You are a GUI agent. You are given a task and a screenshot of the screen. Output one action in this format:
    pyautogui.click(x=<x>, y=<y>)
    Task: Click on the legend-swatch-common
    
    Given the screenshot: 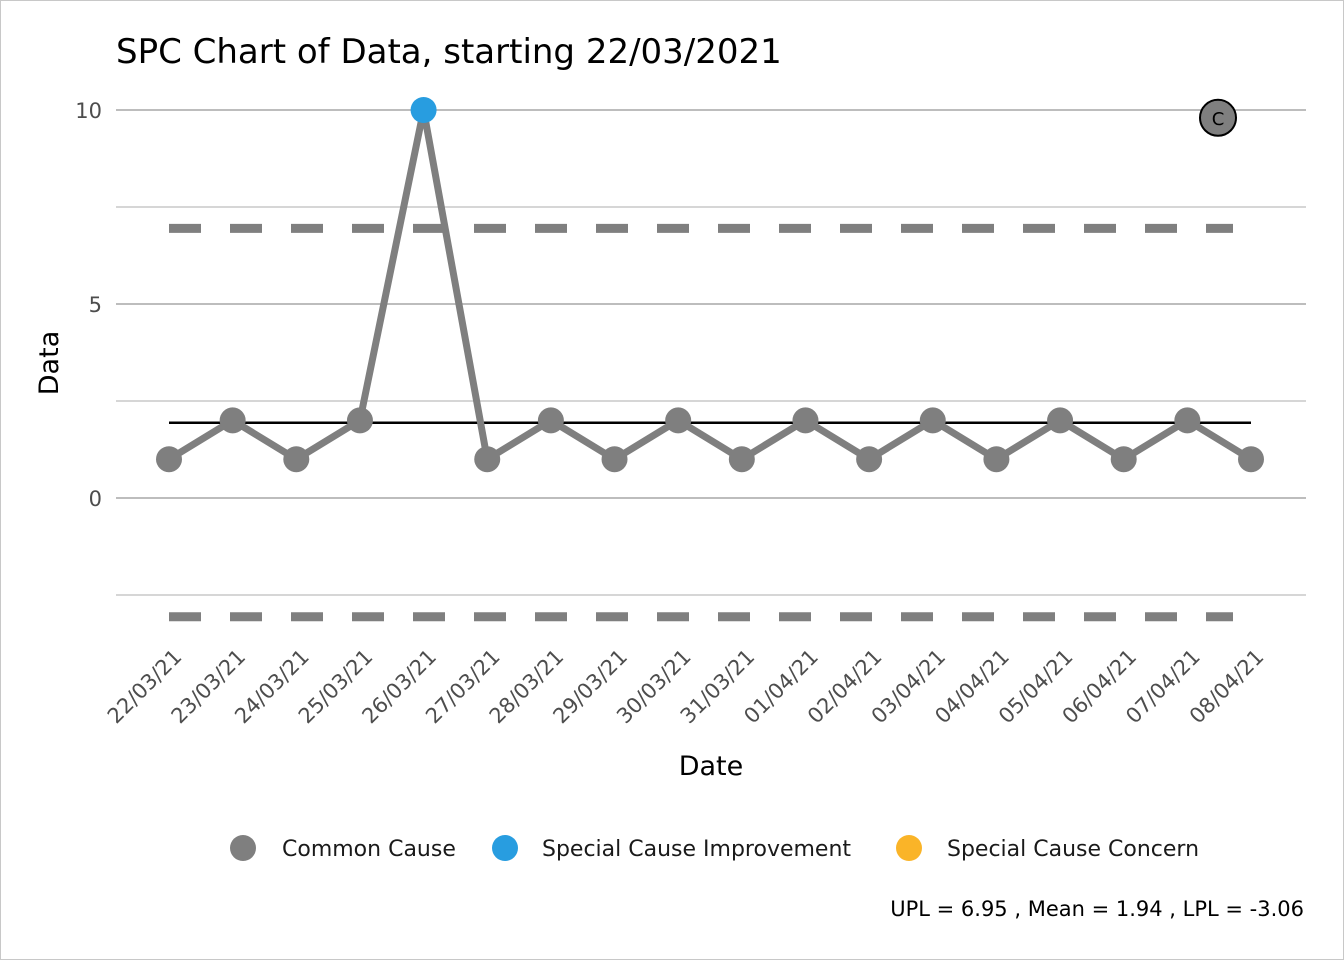 What is the action you would take?
    pyautogui.click(x=243, y=848)
    